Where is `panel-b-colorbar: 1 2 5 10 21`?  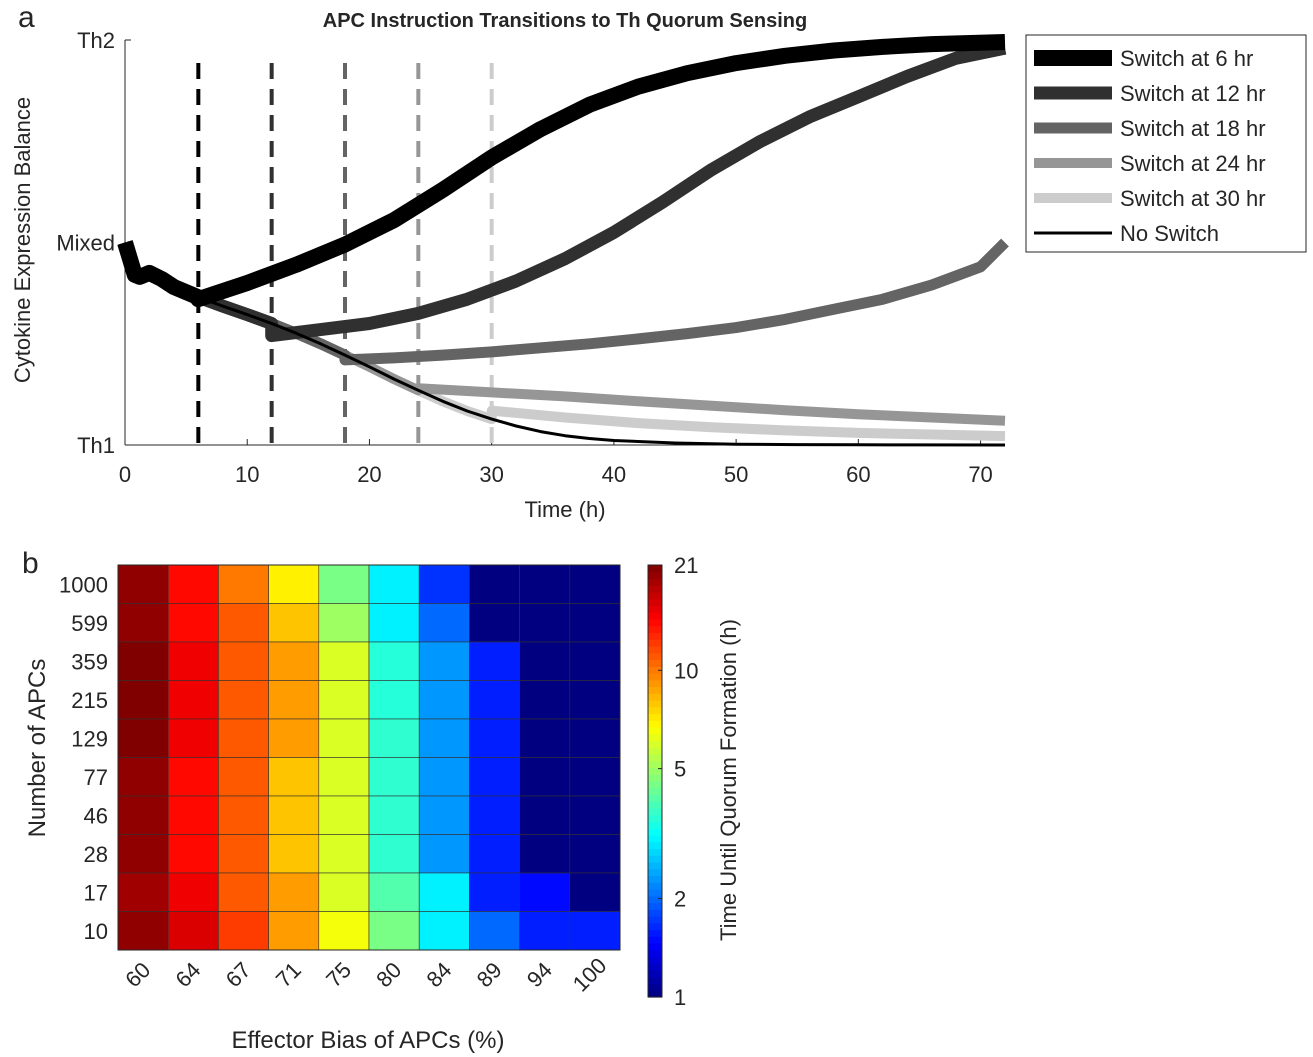 panel-b-colorbar: 1 2 5 10 21 is located at coordinates (672, 781).